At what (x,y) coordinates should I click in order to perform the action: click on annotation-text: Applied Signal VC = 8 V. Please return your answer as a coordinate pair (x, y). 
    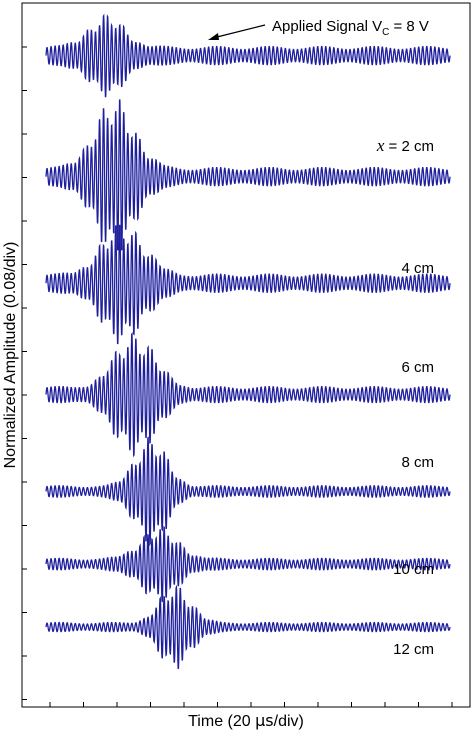
    Looking at the image, I should click on (350, 28).